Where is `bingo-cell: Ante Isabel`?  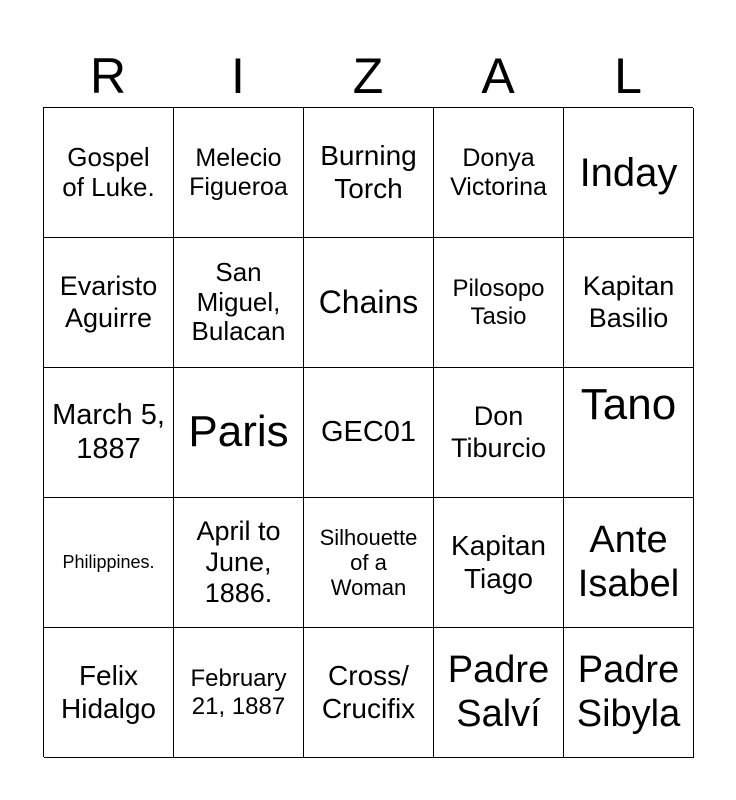 bingo-cell: Ante Isabel is located at coordinates (629, 563).